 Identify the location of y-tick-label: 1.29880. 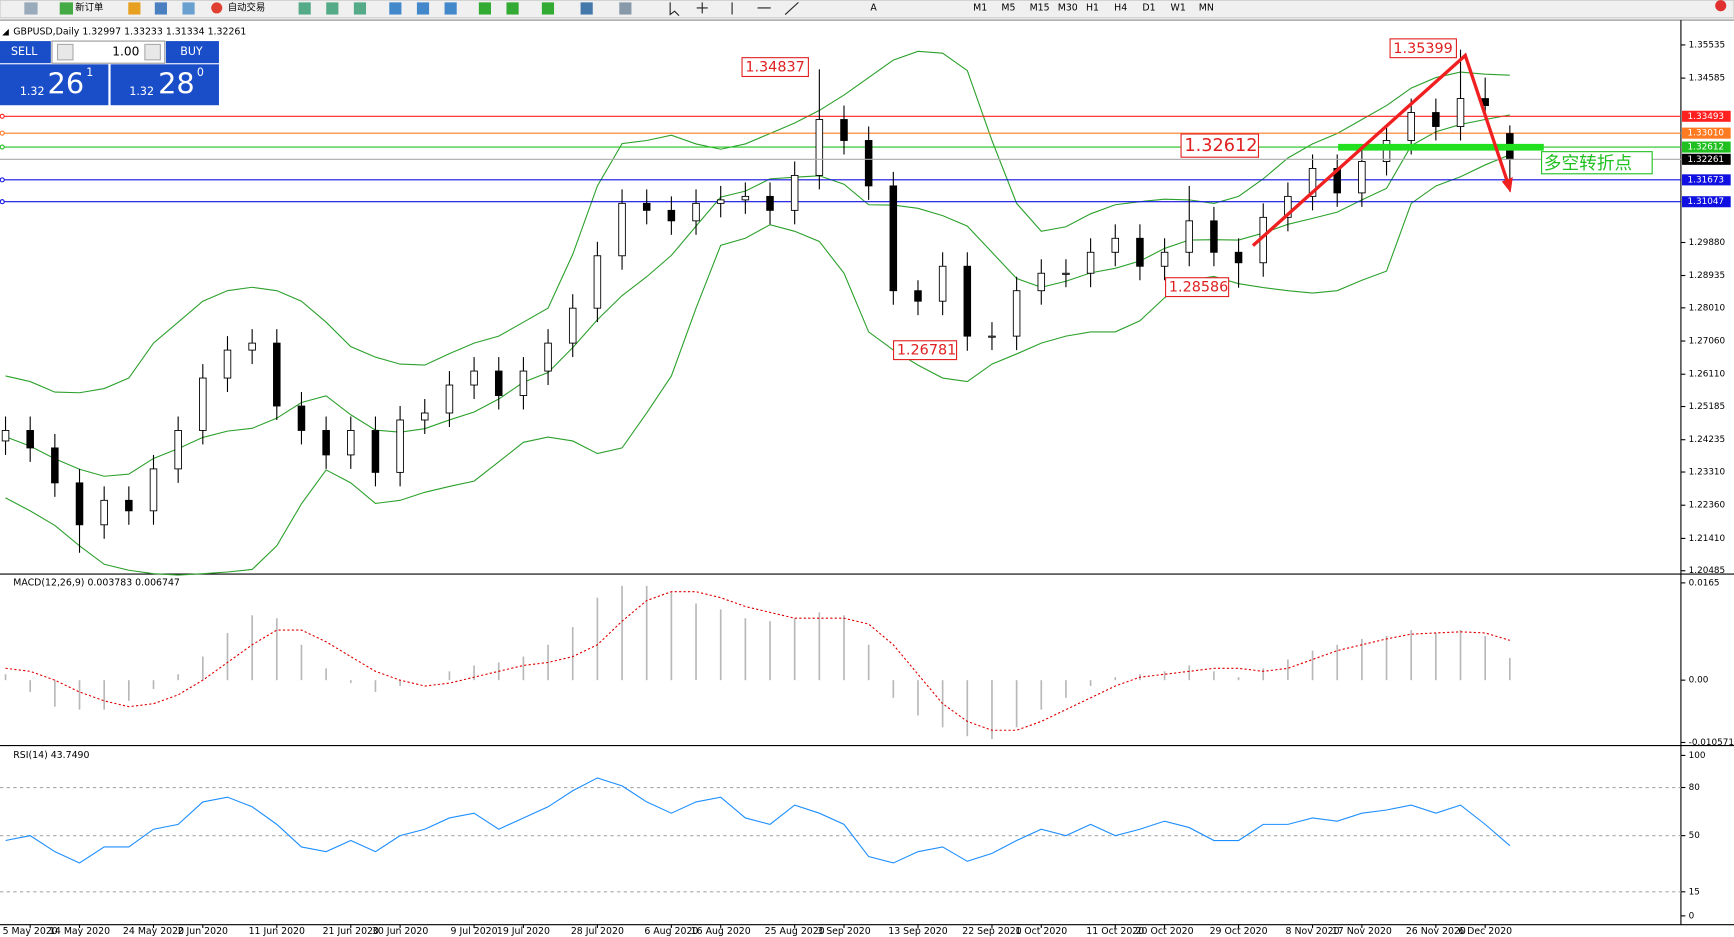
(1707, 243).